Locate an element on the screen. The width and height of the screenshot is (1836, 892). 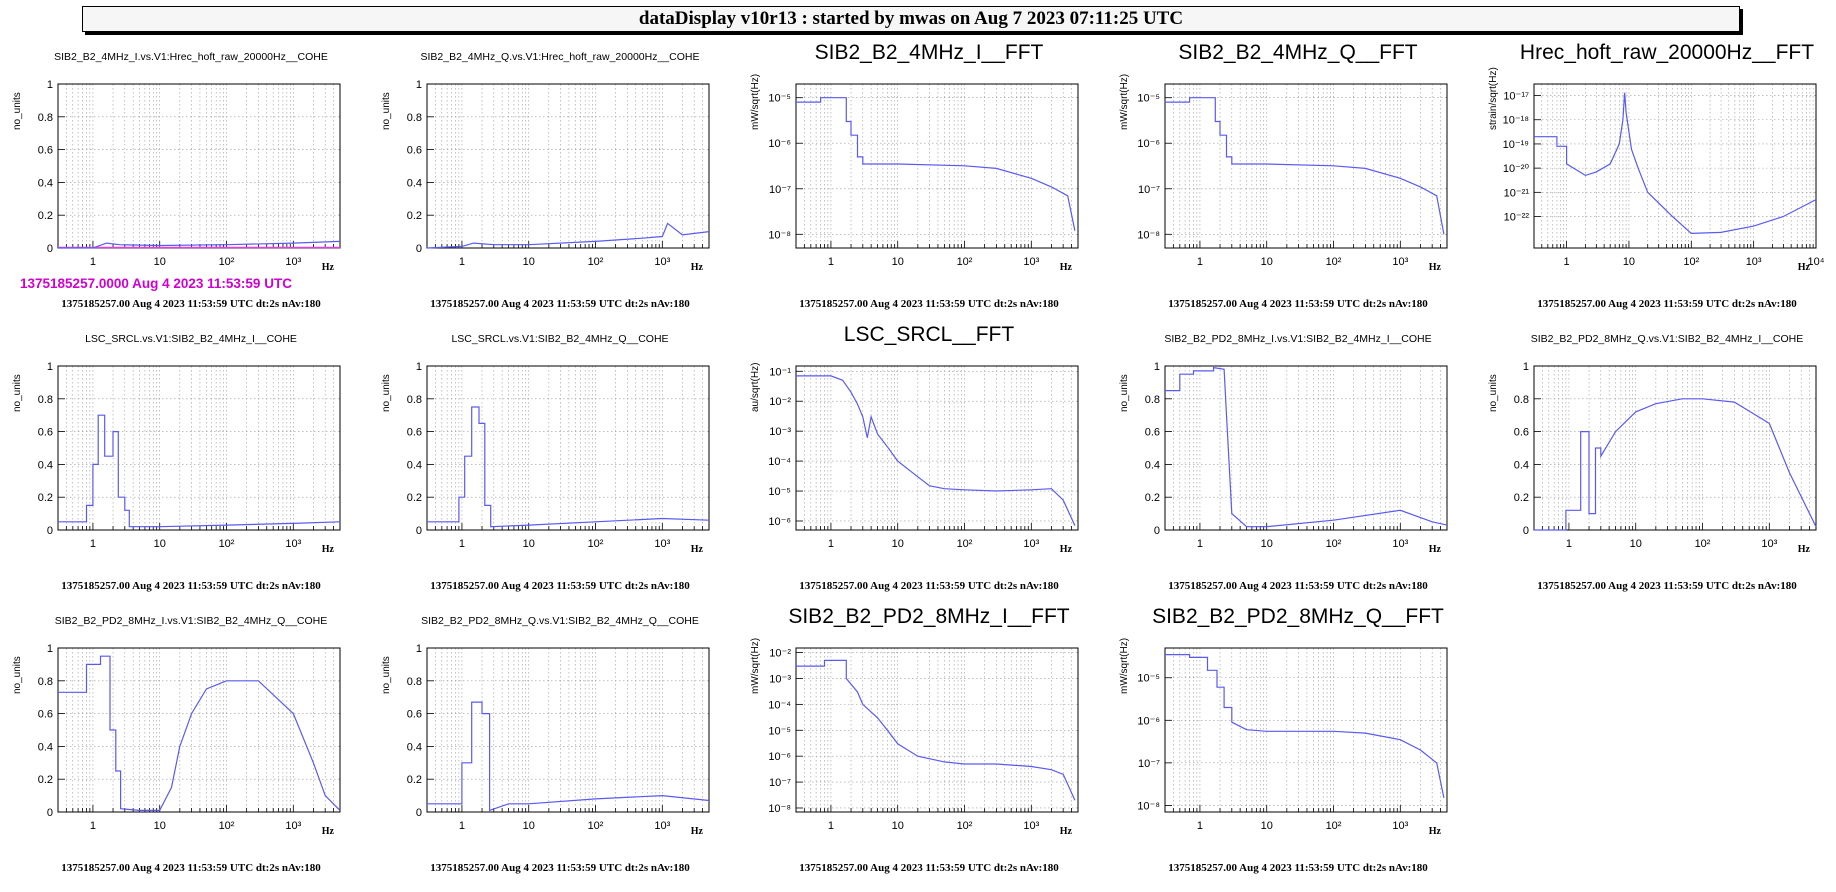
y-tick-label: 10⁻¹⁸ is located at coordinates (1516, 121).